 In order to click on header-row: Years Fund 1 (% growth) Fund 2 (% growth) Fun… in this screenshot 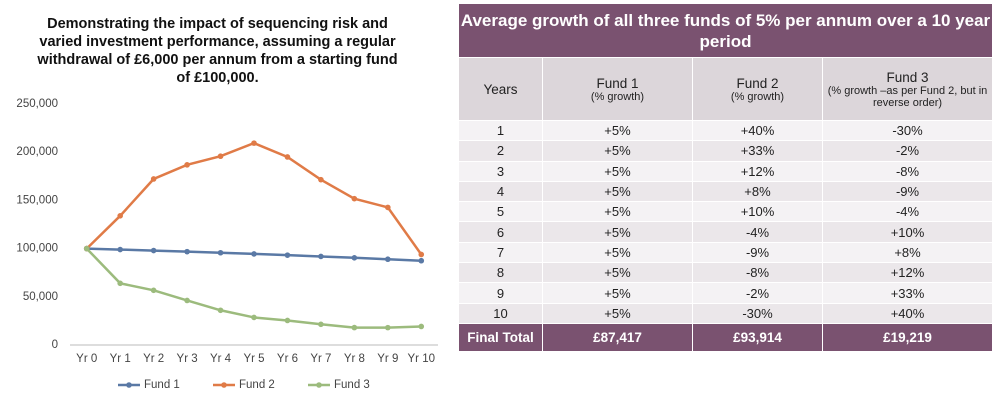, I will do `click(726, 89)`.